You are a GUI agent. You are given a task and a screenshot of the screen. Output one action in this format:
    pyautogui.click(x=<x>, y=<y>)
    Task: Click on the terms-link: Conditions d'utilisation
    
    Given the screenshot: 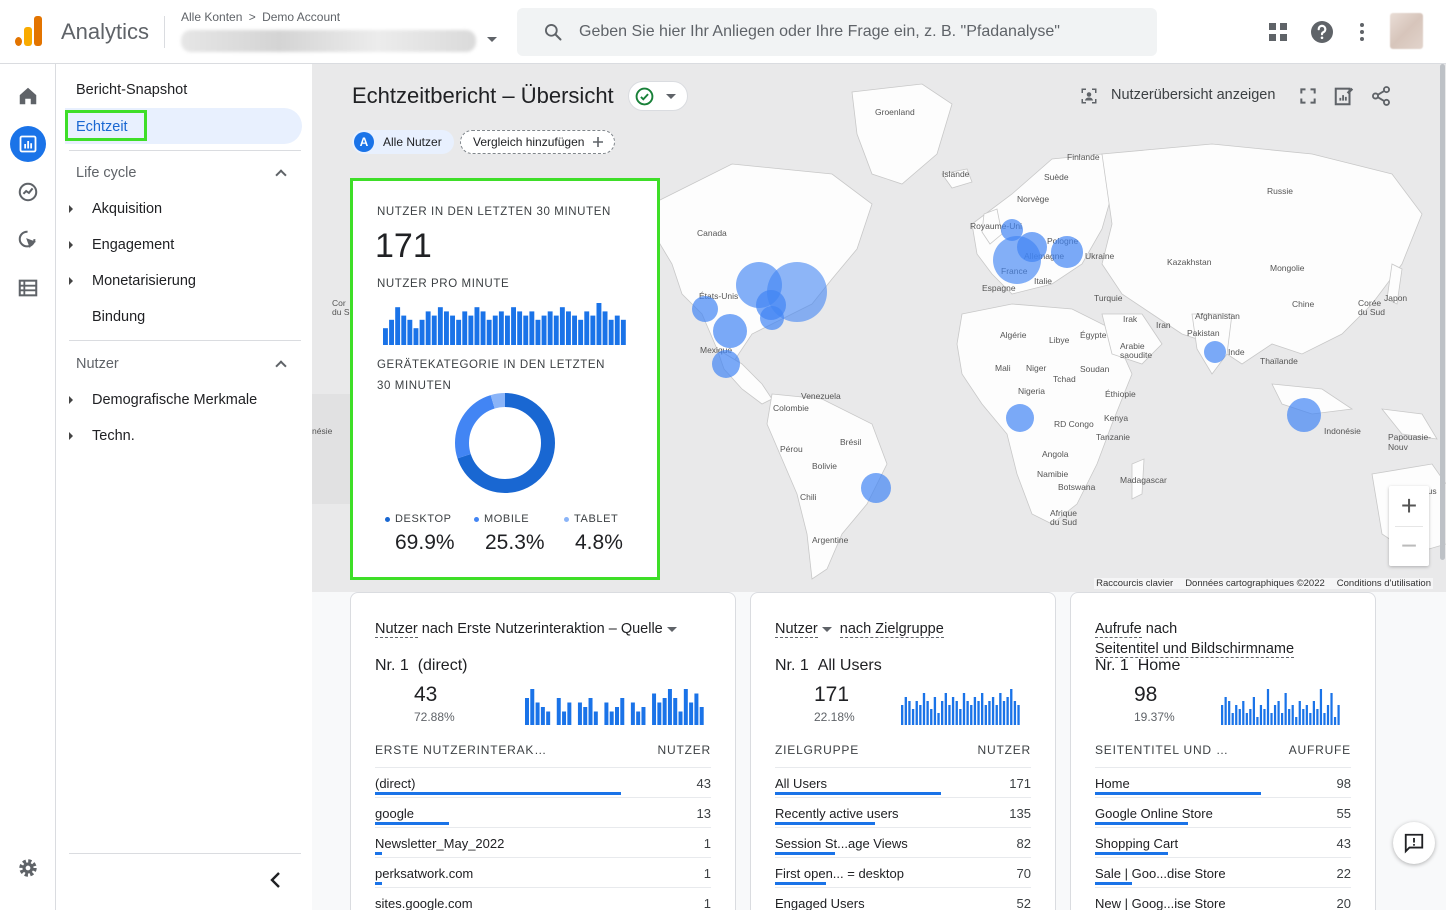 What is the action you would take?
    pyautogui.click(x=1383, y=583)
    